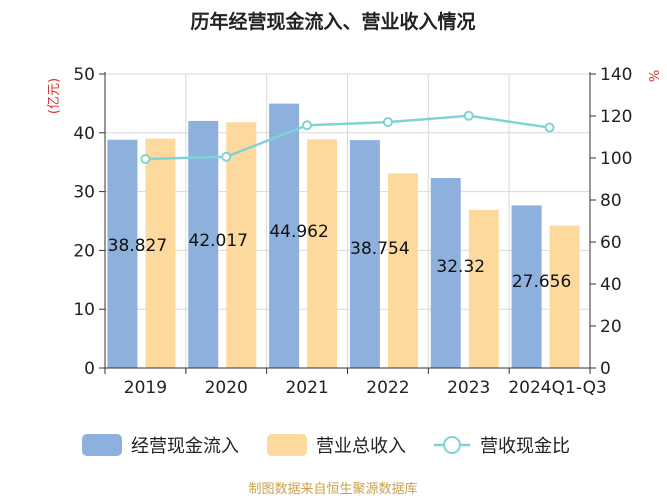  What do you see at coordinates (347, 137) in the screenshot?
I see `ratio-line` at bounding box center [347, 137].